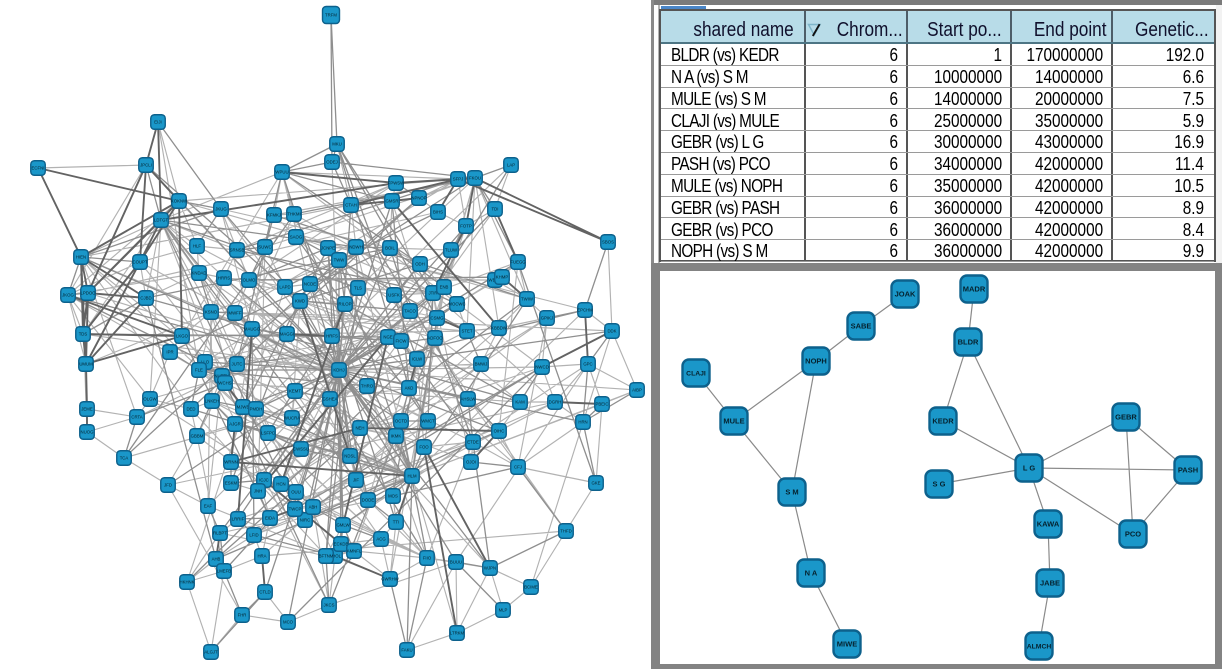 The width and height of the screenshot is (1222, 669). What do you see at coordinates (197, 246) in the screenshot?
I see `svg-text: HLF` at bounding box center [197, 246].